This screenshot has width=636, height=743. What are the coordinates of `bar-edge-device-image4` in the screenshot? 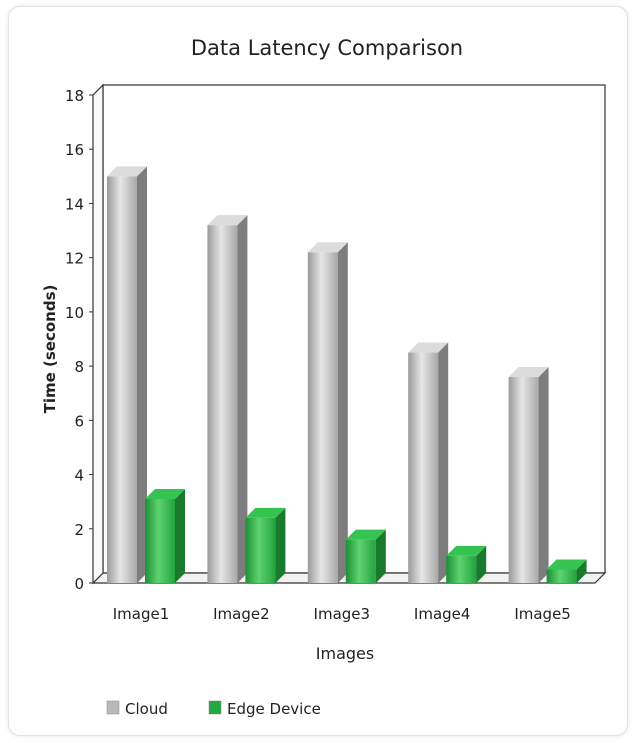 It's located at (466, 564).